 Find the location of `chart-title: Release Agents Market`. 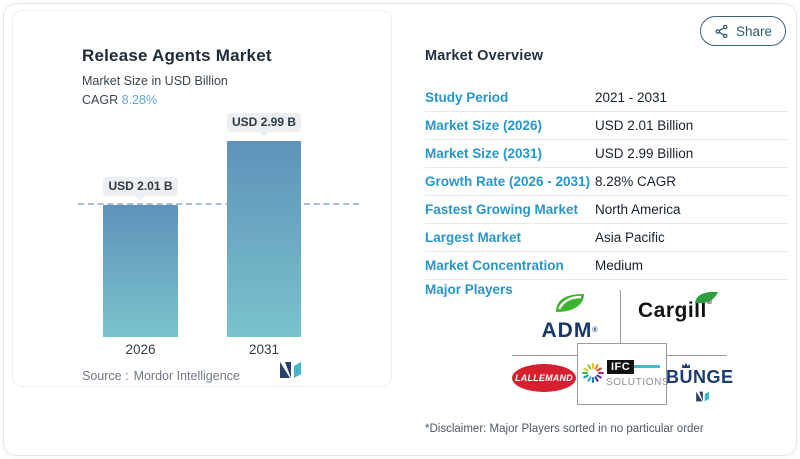

chart-title: Release Agents Market is located at coordinates (177, 55).